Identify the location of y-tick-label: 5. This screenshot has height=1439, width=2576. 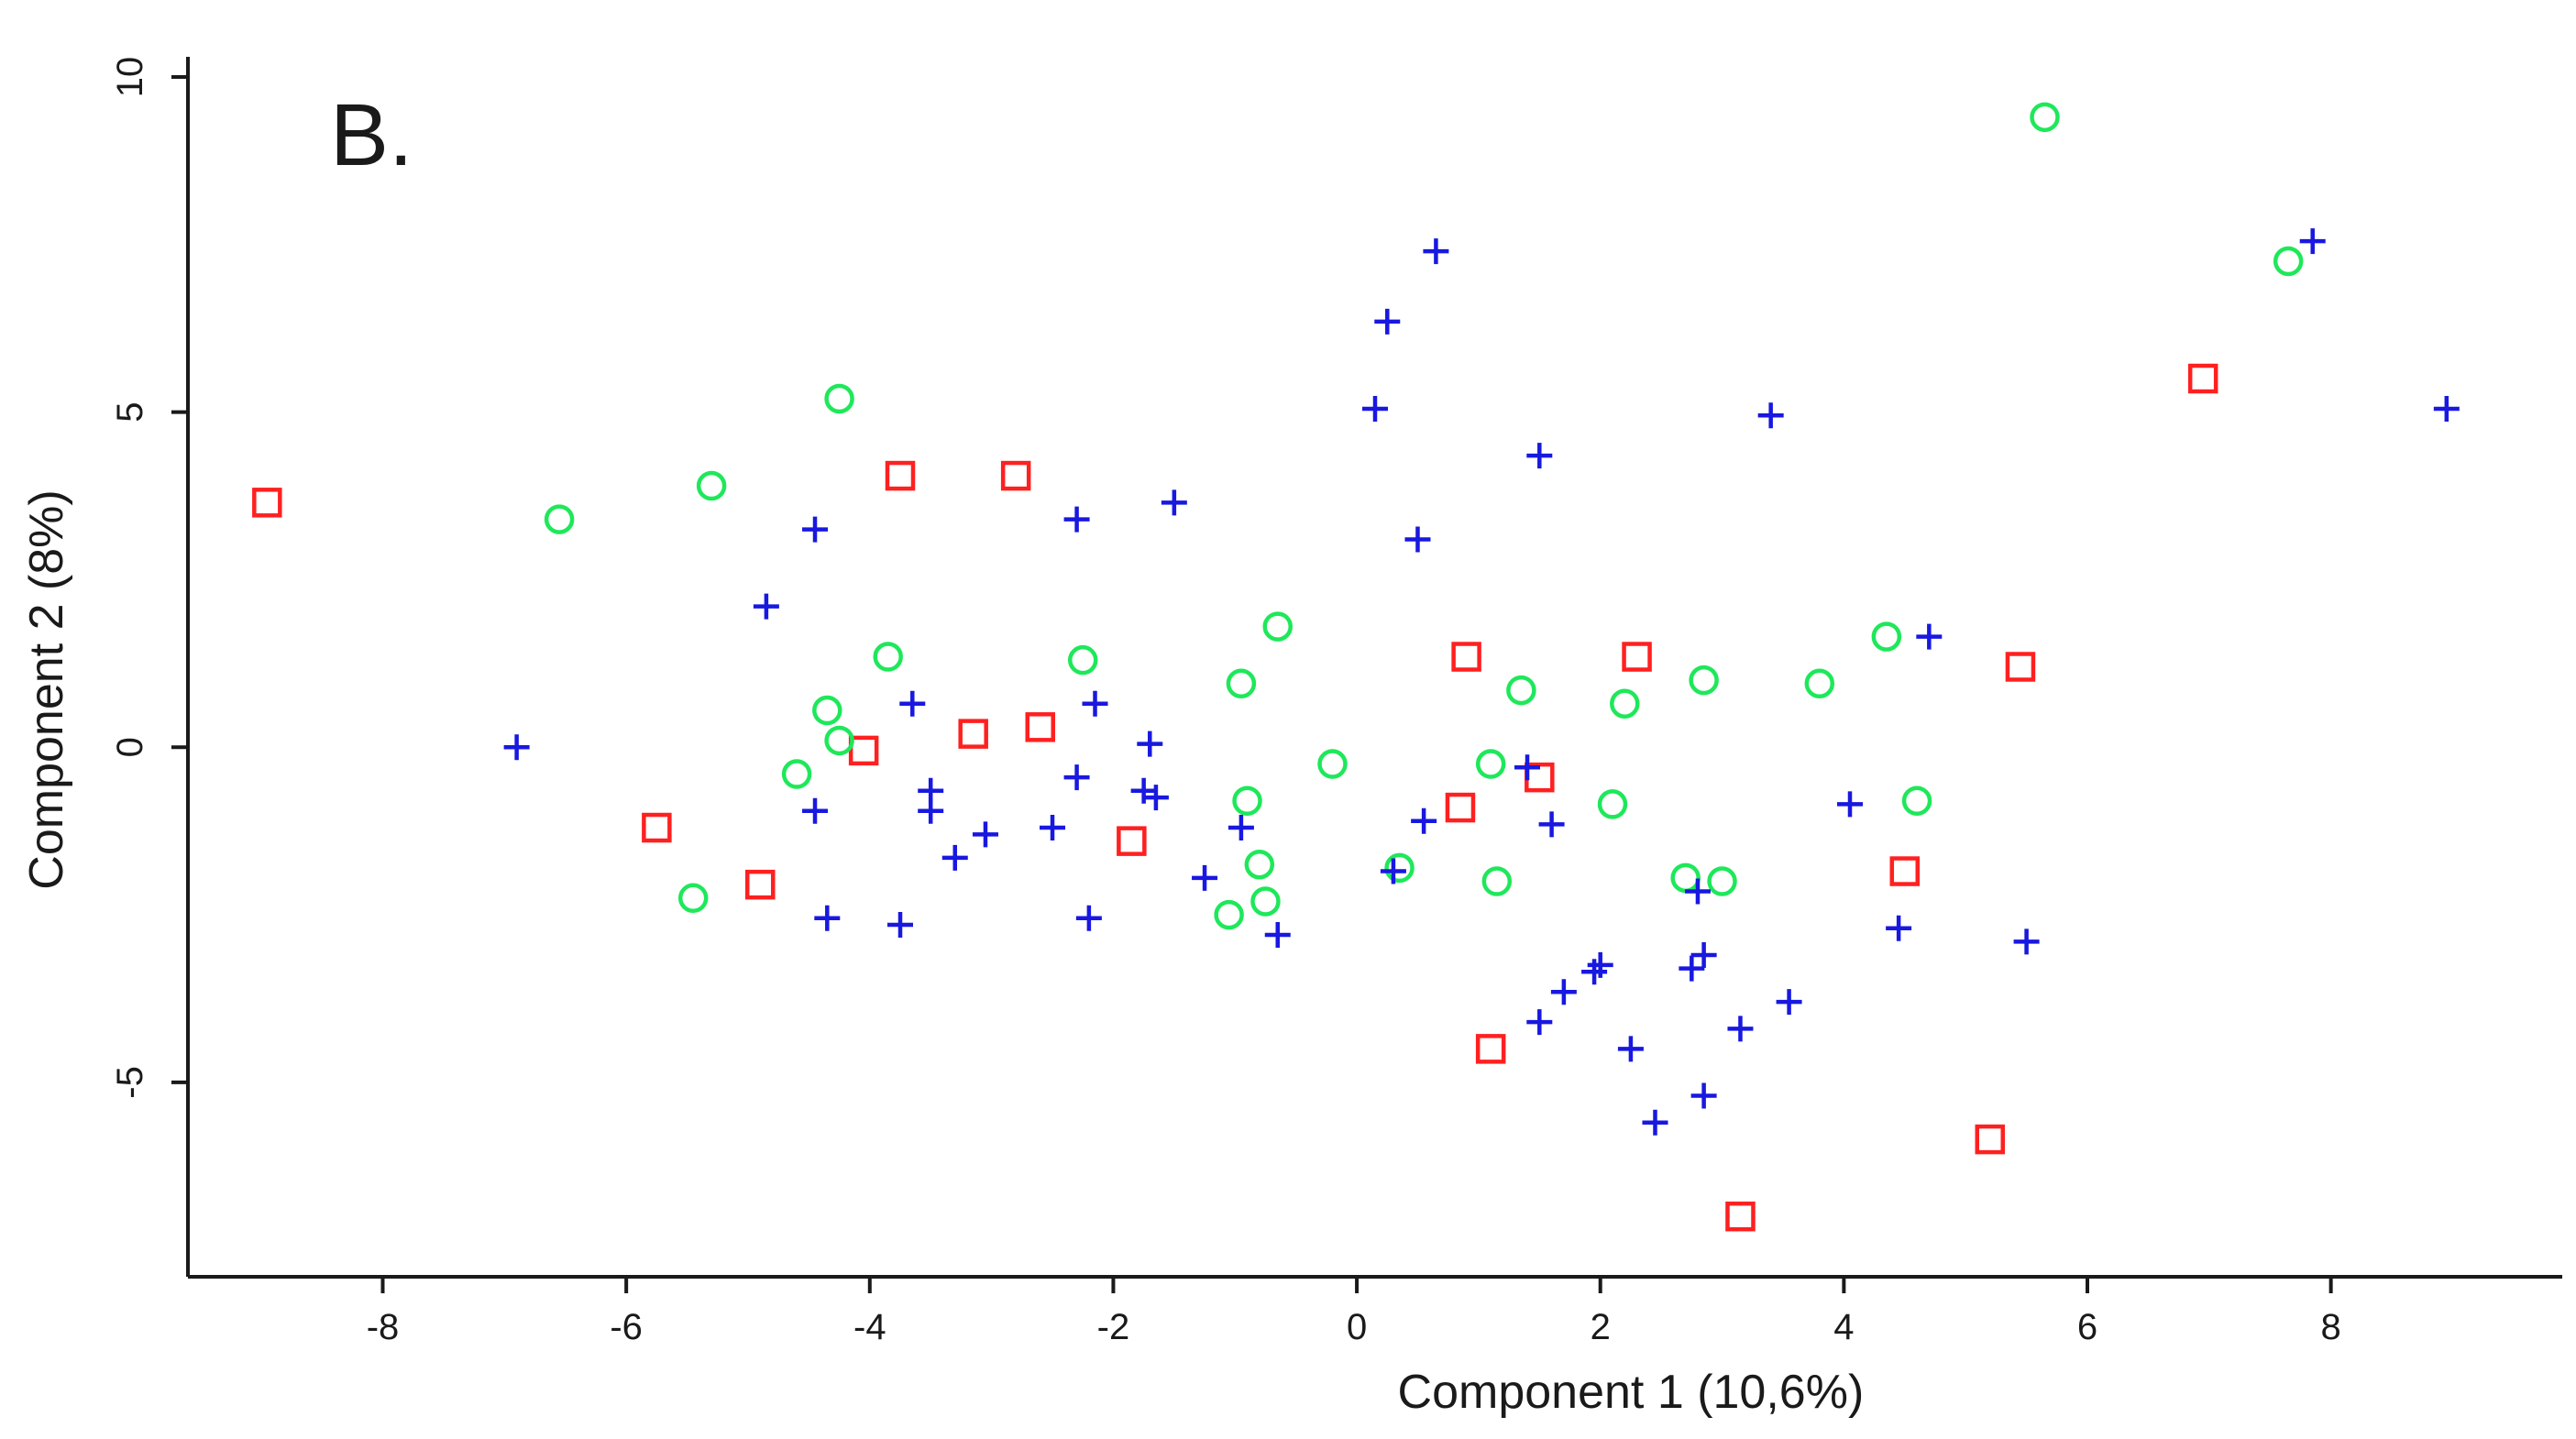
(130, 411).